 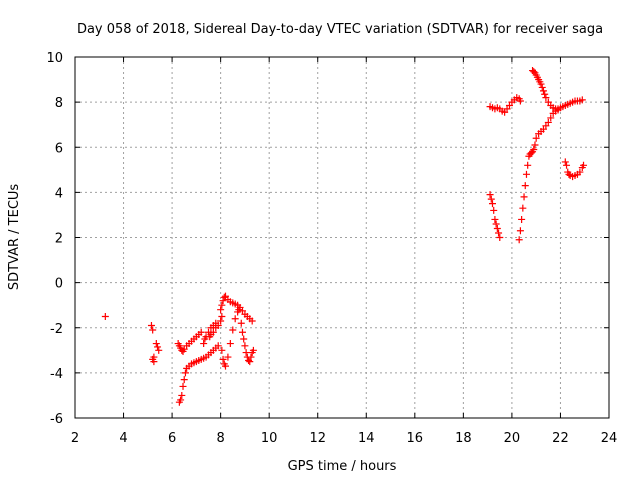 What do you see at coordinates (75, 438) in the screenshot?
I see `x-tick-label: 2` at bounding box center [75, 438].